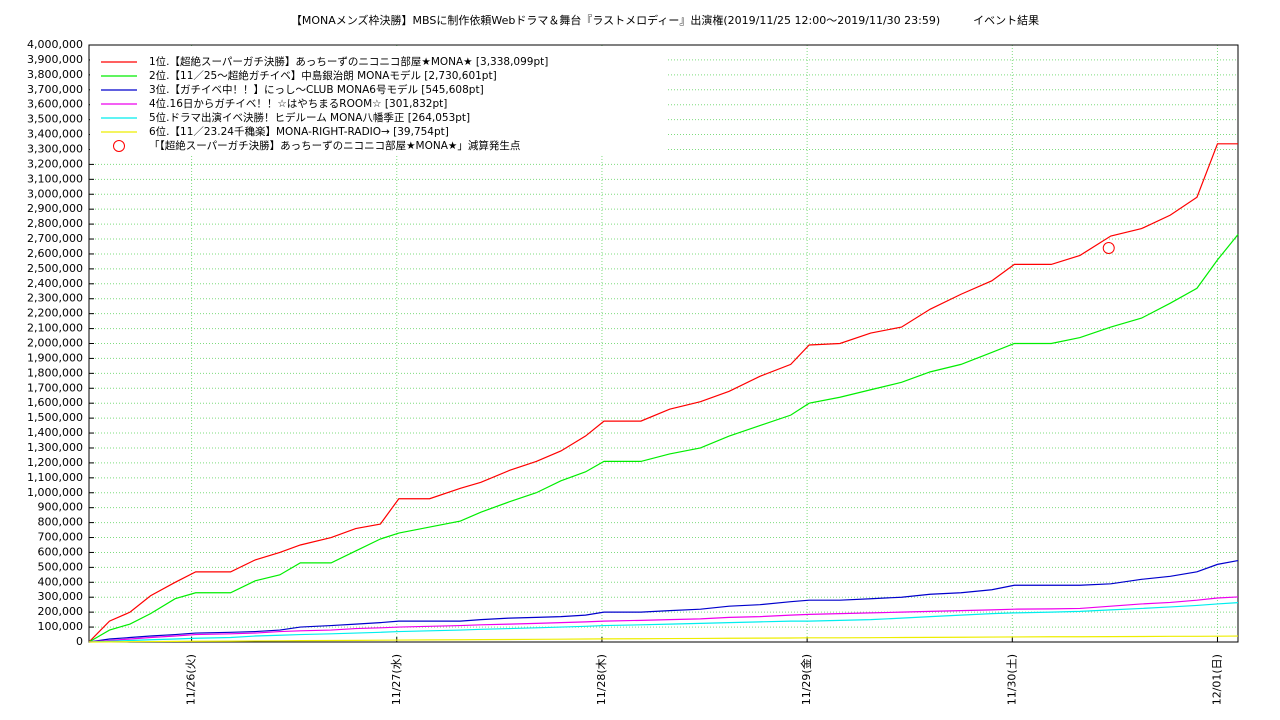  I want to click on y-tick-label: 3,200,000, so click(55, 163).